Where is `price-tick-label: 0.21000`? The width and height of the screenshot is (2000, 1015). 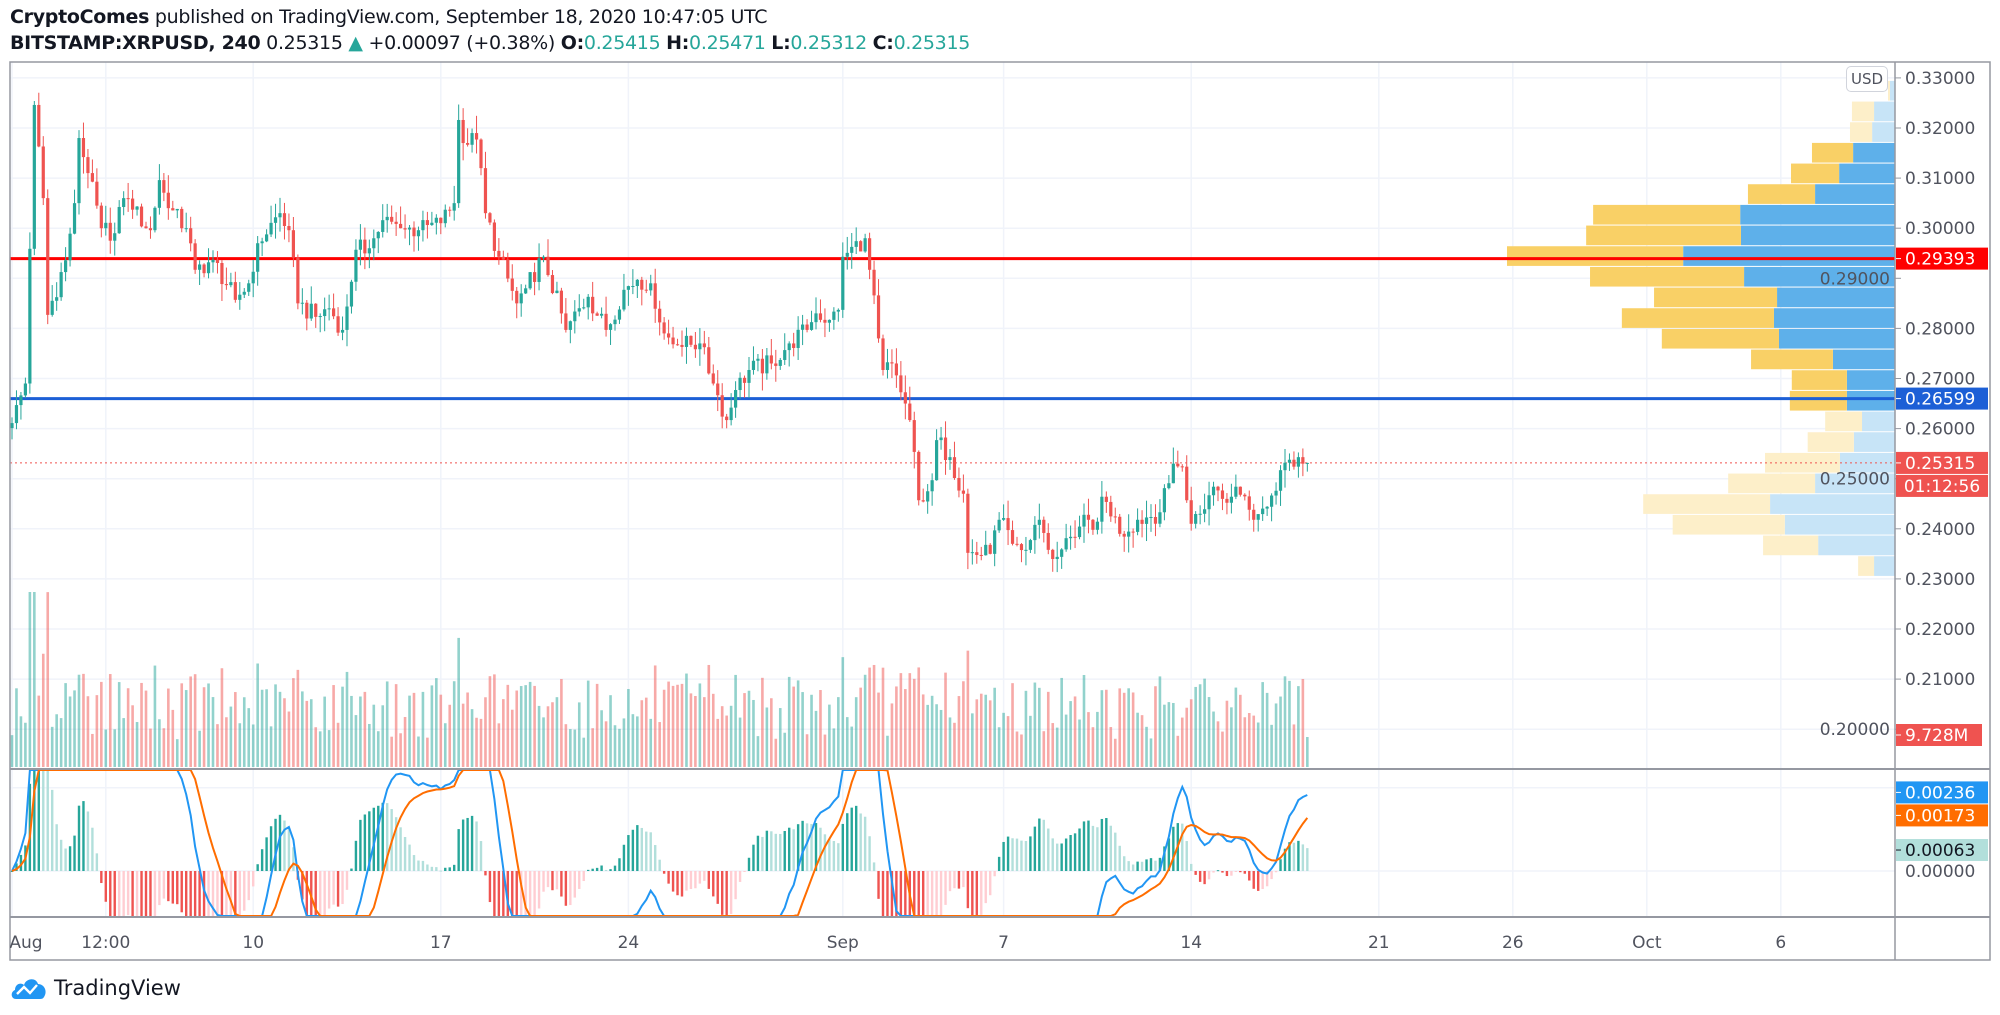
price-tick-label: 0.21000 is located at coordinates (1940, 680).